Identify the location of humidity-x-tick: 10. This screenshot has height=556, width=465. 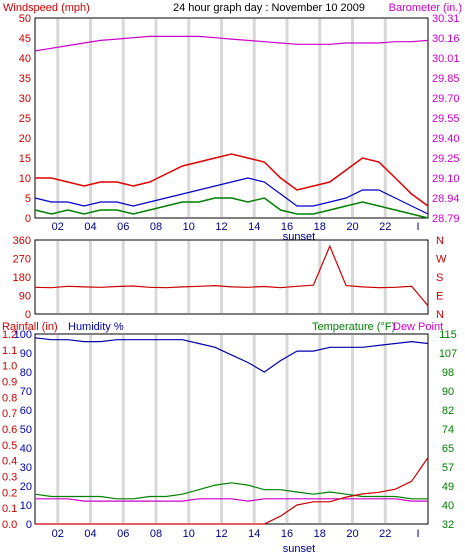
(189, 534).